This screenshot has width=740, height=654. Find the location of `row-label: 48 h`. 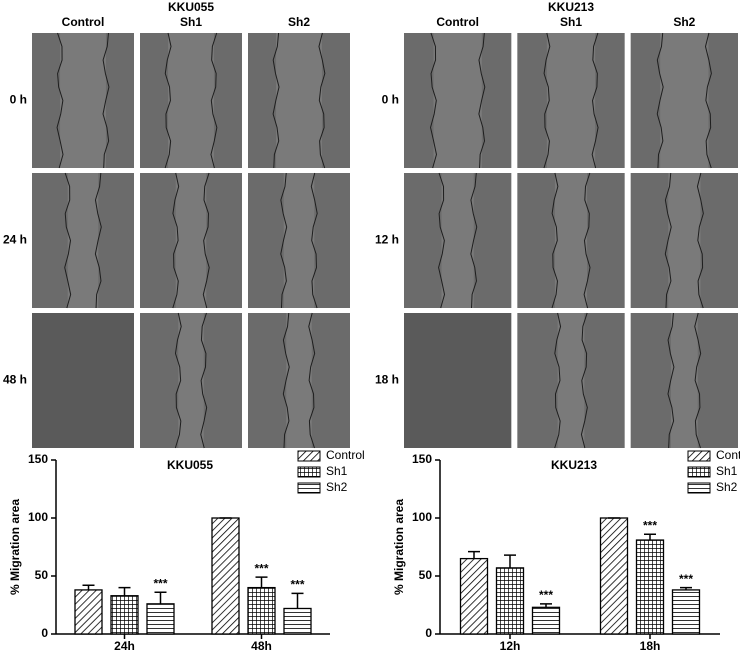

row-label: 48 h is located at coordinates (15, 380).